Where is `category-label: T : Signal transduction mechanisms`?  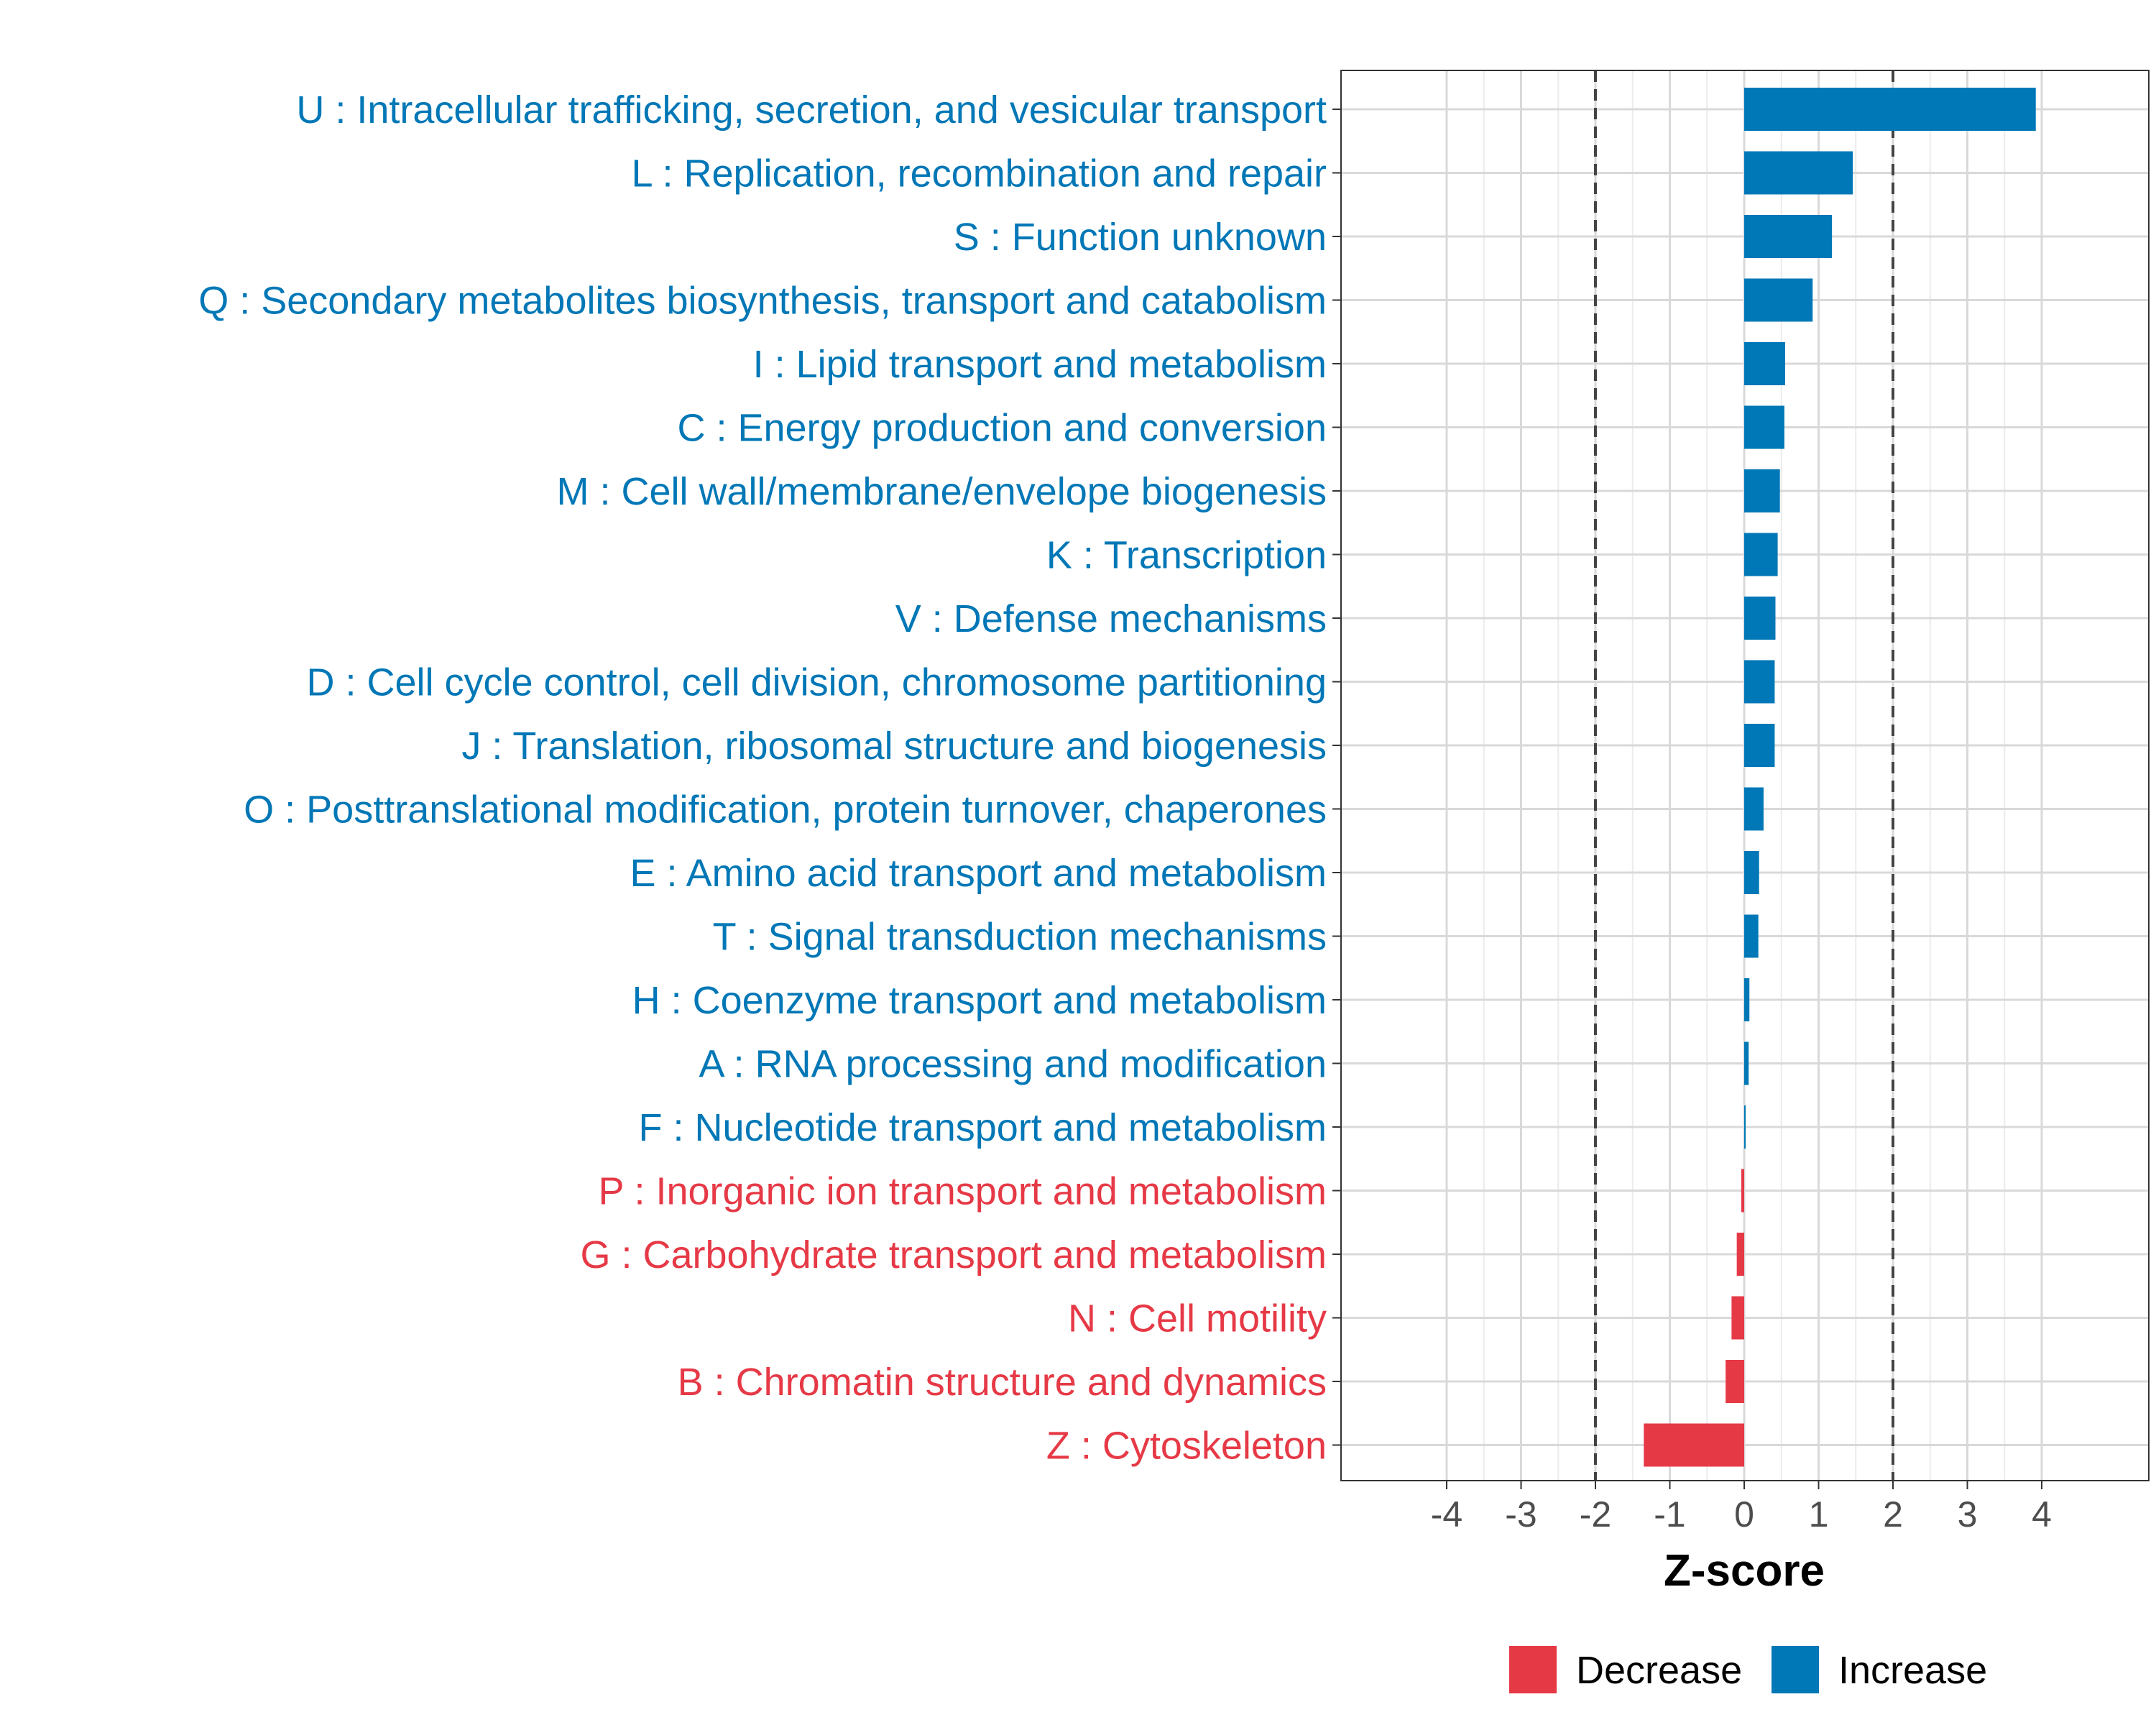 category-label: T : Signal transduction mechanisms is located at coordinates (1020, 937).